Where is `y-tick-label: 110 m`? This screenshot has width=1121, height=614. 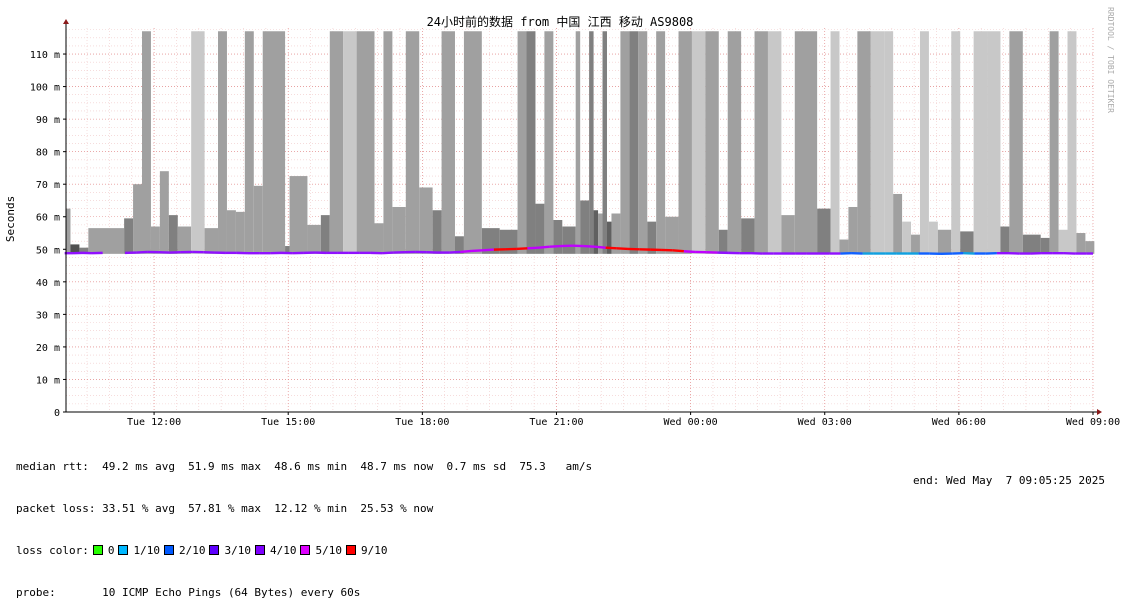
y-tick-label: 110 m is located at coordinates (45, 55).